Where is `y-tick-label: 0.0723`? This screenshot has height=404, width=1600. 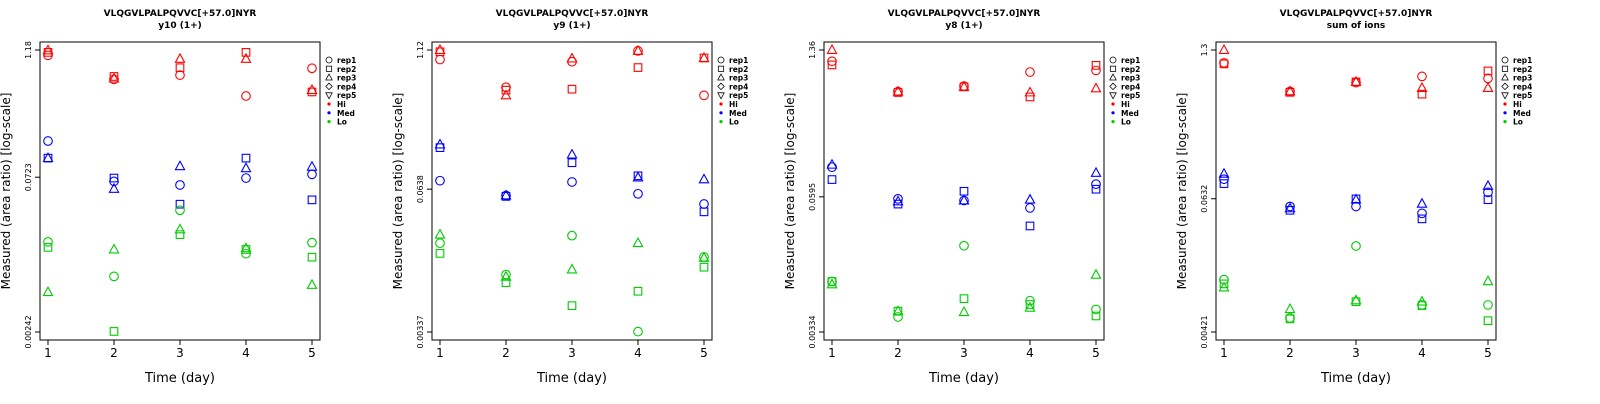
y-tick-label: 0.0723 is located at coordinates (28, 177).